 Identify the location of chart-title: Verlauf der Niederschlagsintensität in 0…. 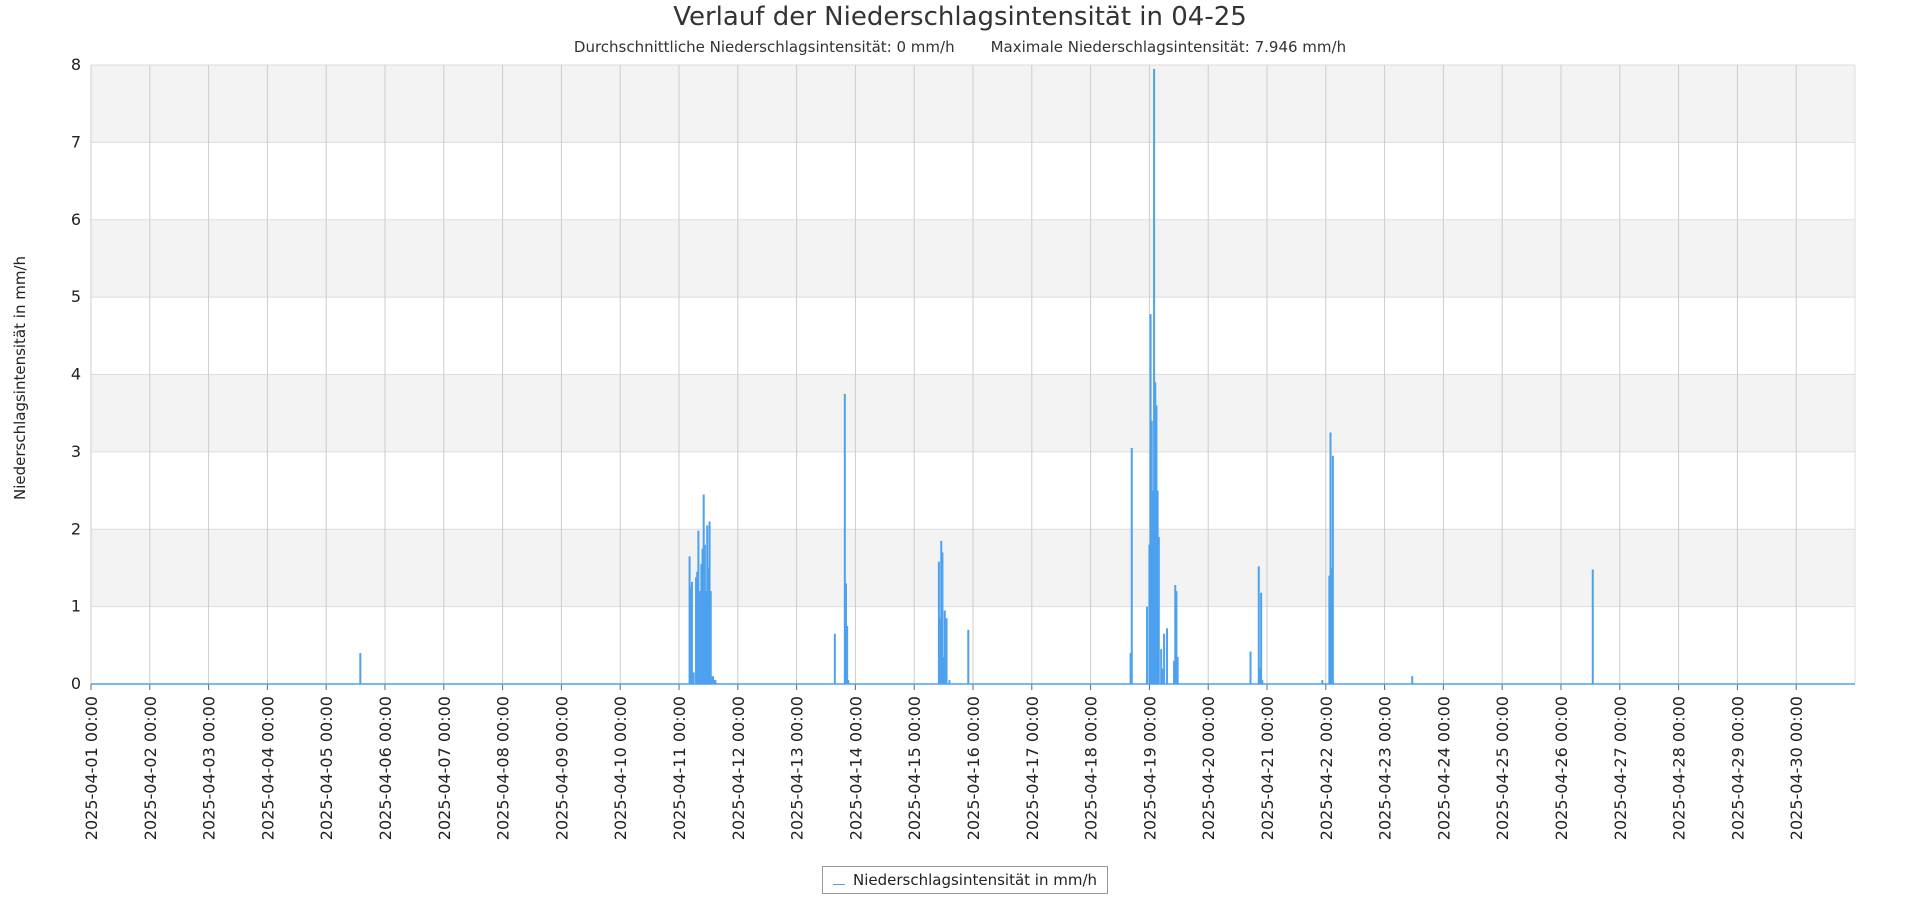
(960, 17).